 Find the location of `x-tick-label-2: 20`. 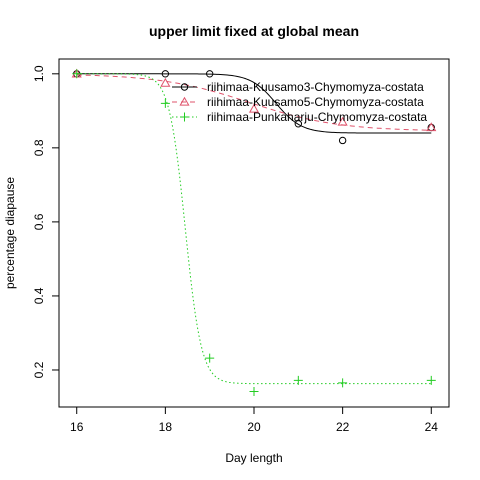

x-tick-label-2: 20 is located at coordinates (254, 427).